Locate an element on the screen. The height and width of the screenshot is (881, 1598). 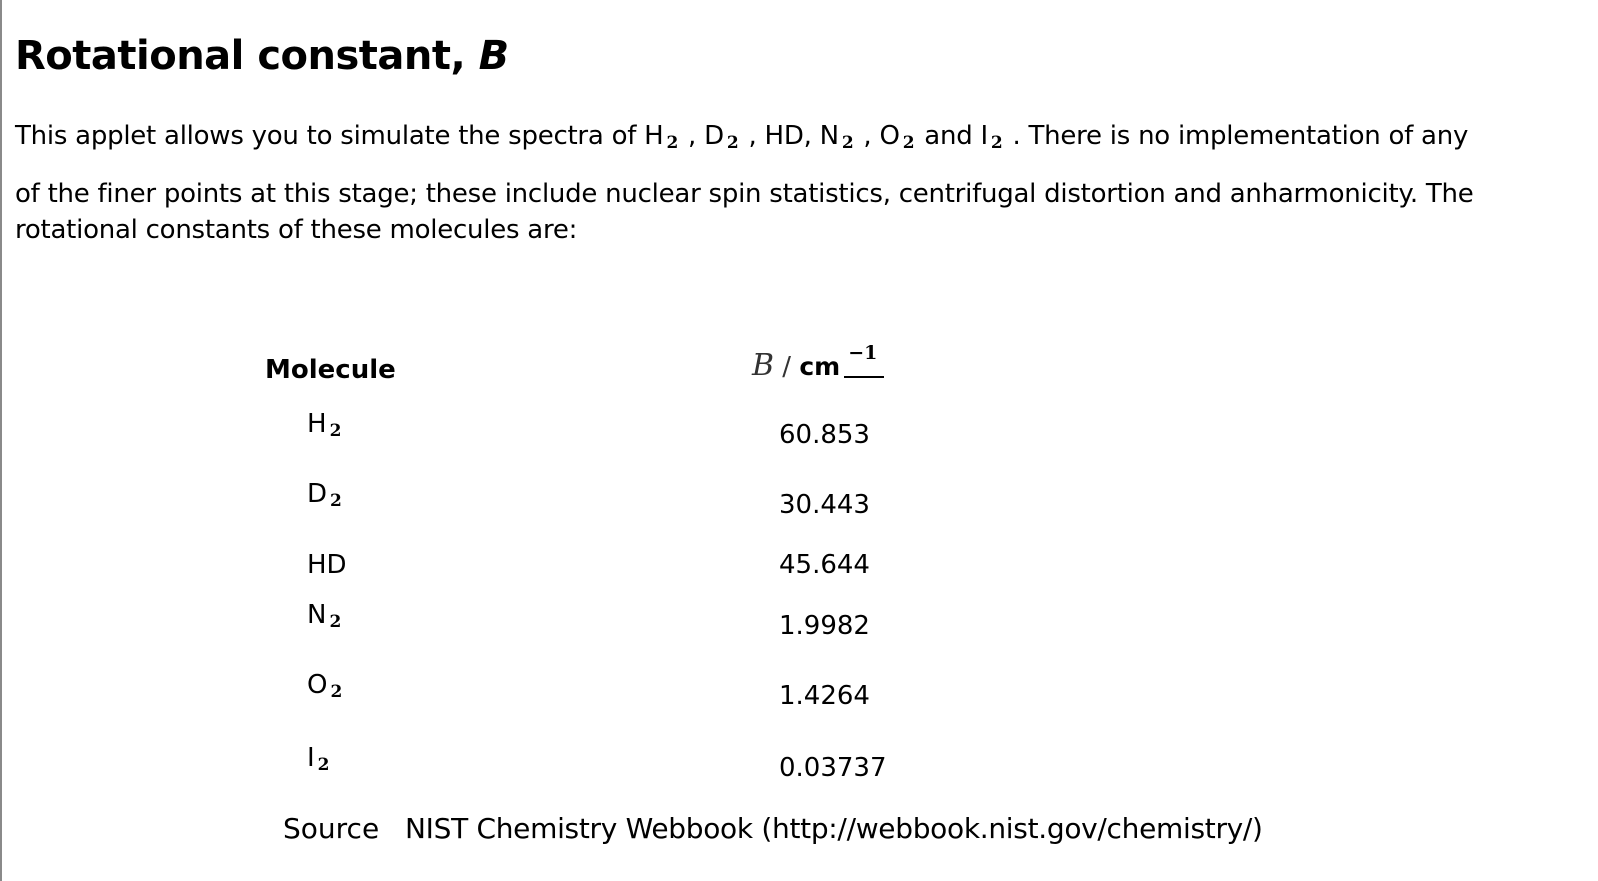
page-title: Rotational constant, B is located at coordinates (262, 56).